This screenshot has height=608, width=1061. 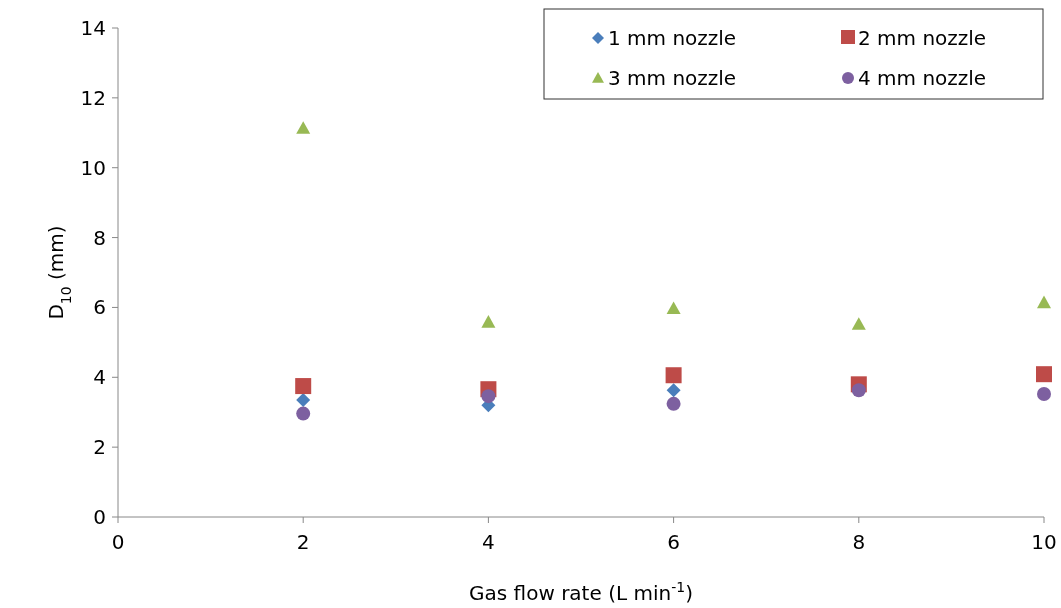 I want to click on legend-label: 3 mm nozzle, so click(x=672, y=78).